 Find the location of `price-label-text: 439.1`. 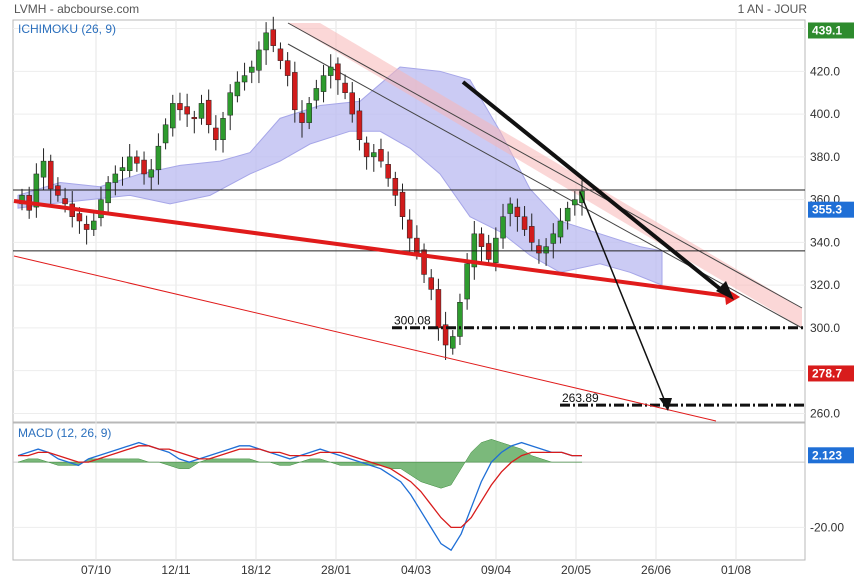

price-label-text: 439.1 is located at coordinates (827, 30).